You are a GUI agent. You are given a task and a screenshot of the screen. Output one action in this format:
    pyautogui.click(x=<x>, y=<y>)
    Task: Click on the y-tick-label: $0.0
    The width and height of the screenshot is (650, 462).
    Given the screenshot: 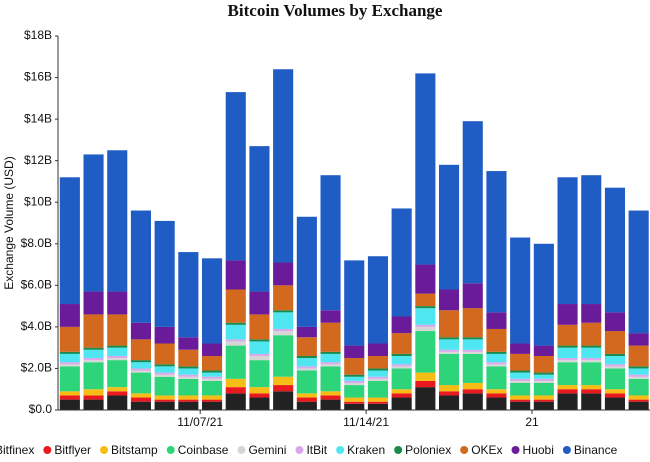 What is the action you would take?
    pyautogui.click(x=41, y=409)
    